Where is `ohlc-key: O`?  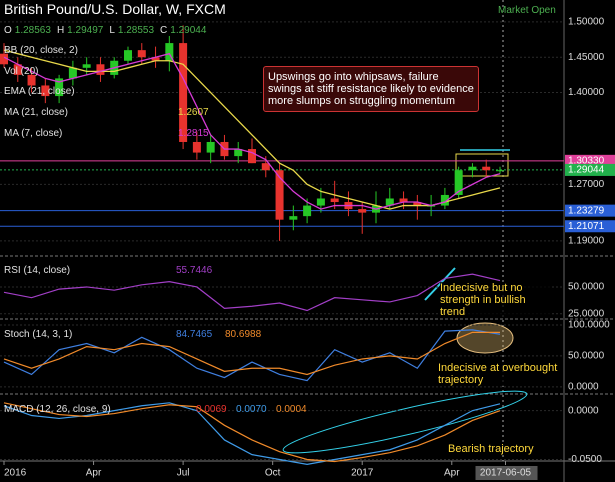 ohlc-key: O is located at coordinates (8, 30).